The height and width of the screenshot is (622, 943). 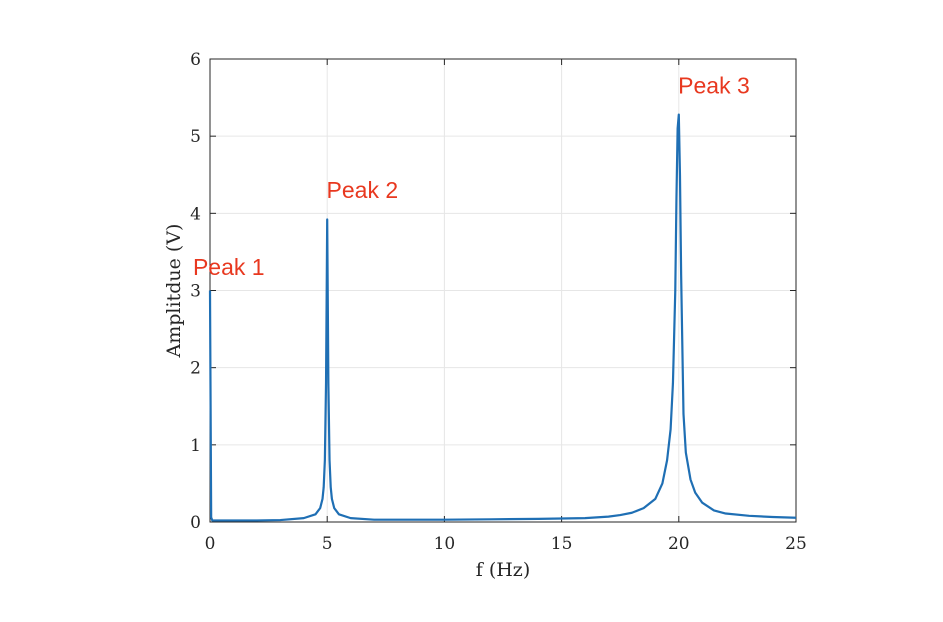 What do you see at coordinates (714, 86) in the screenshot?
I see `peak-label-3: Peak 3` at bounding box center [714, 86].